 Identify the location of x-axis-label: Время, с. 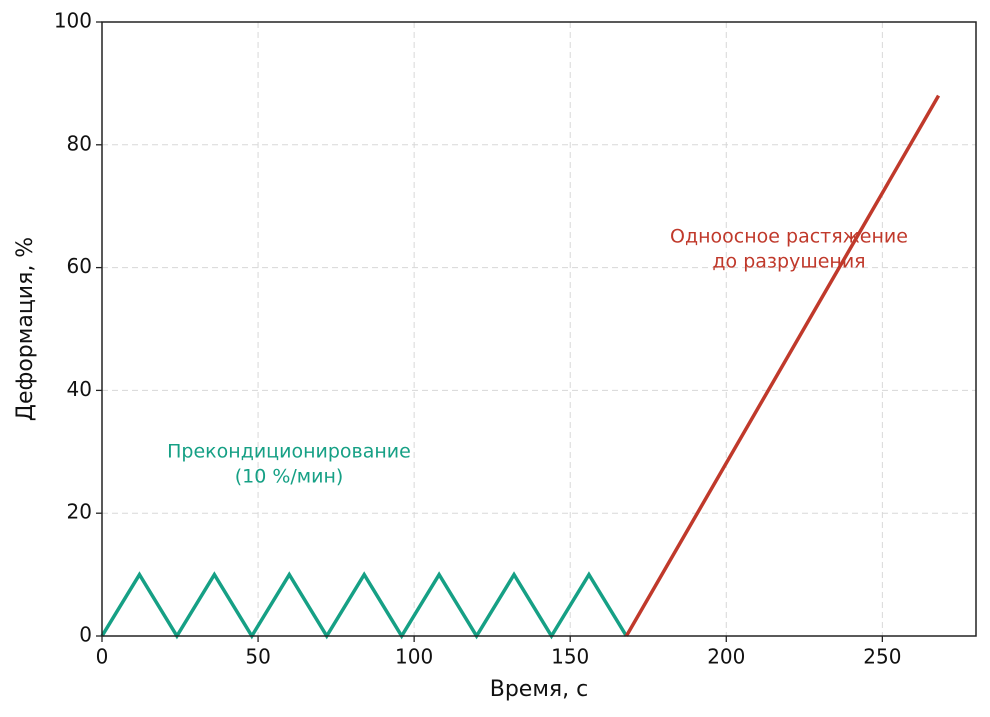
(539, 689).